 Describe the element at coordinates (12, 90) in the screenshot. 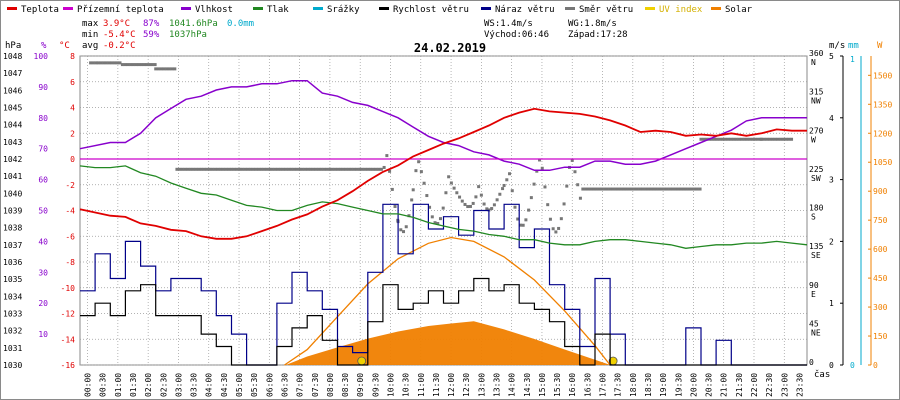

I see `pressure-tick-2: 1046` at that location.